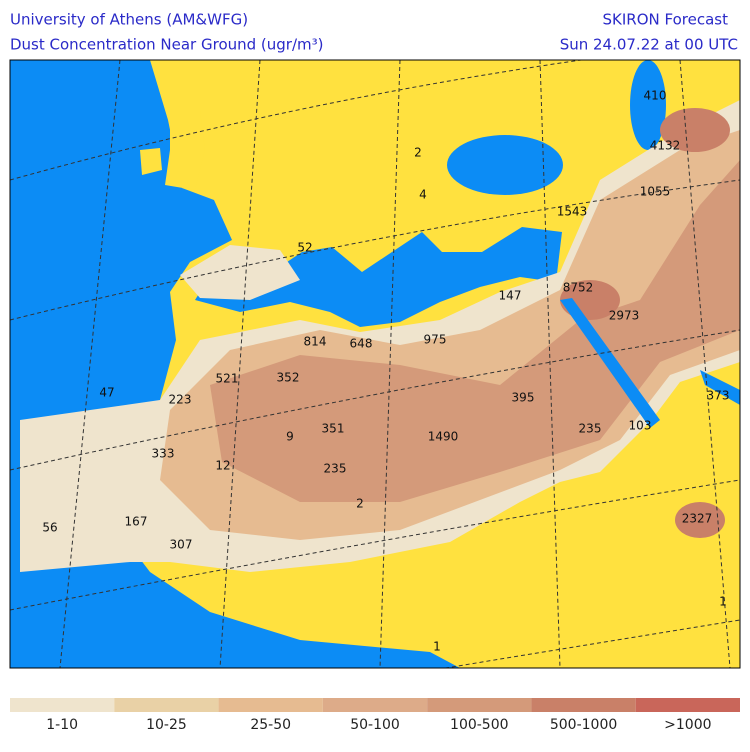 The image size is (750, 752). I want to click on persian-gulf, so click(720, 387).